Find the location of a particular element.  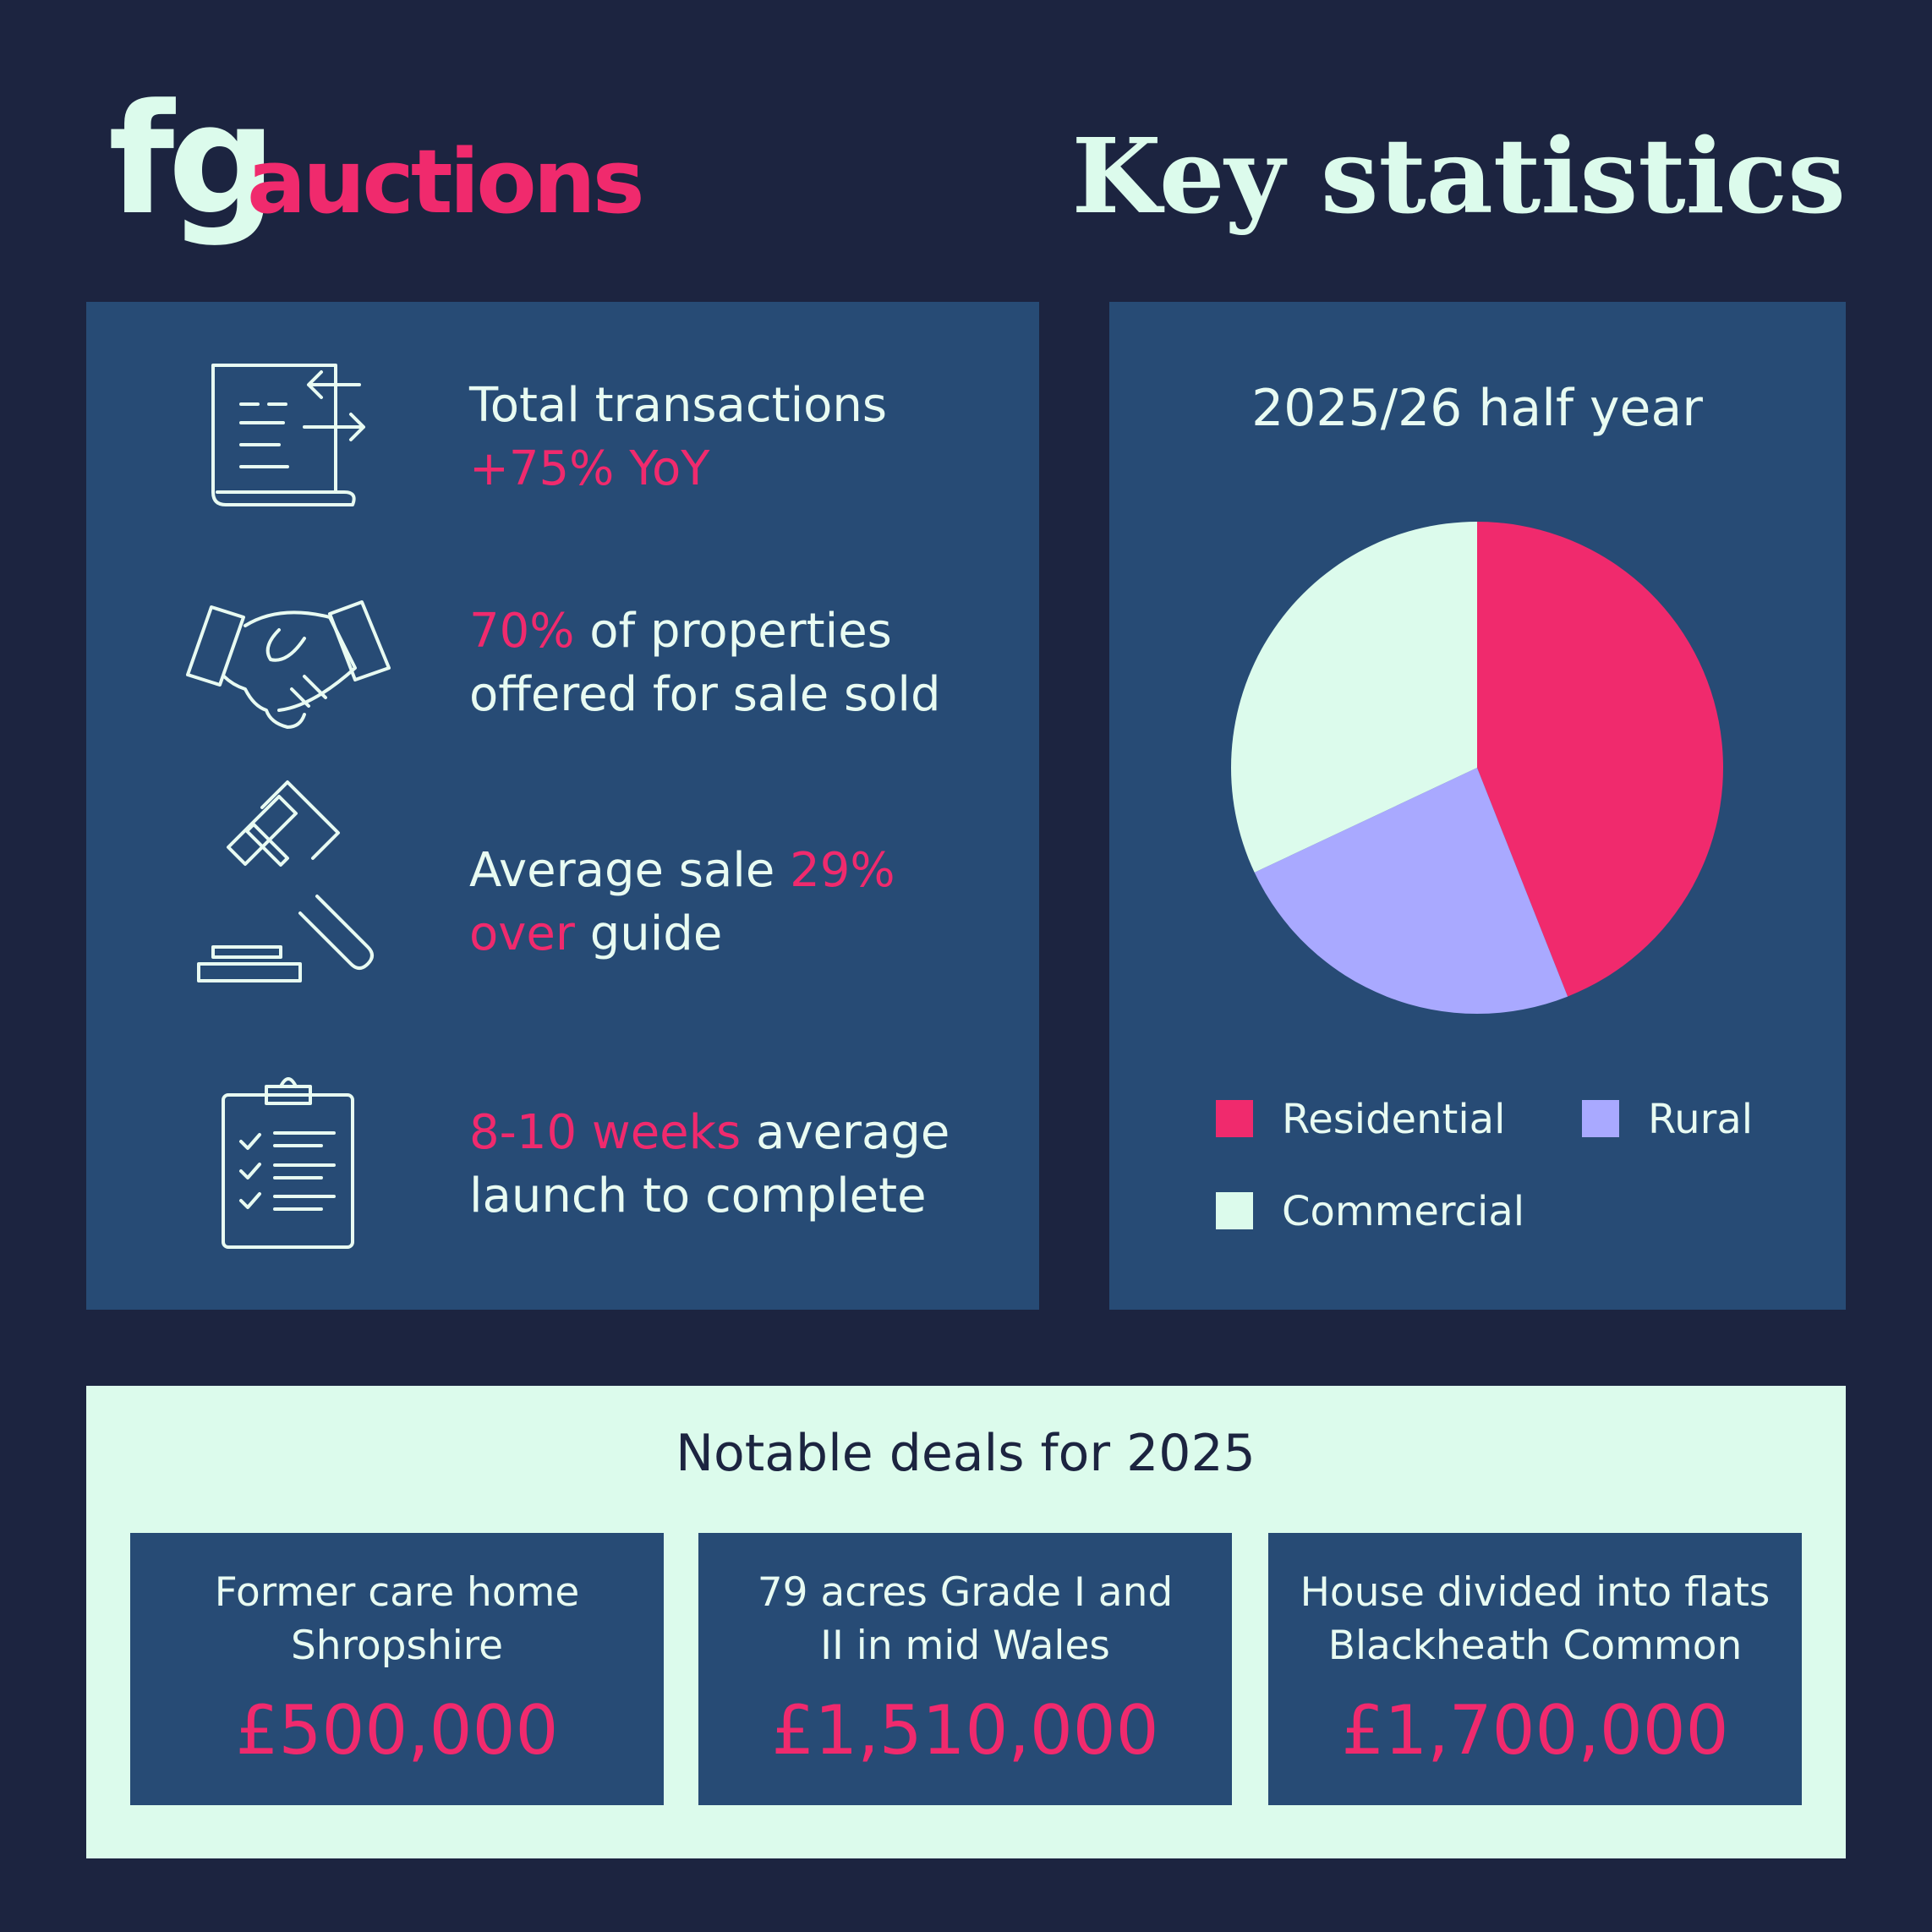

stat-line: +75% YoY is located at coordinates (589, 468).